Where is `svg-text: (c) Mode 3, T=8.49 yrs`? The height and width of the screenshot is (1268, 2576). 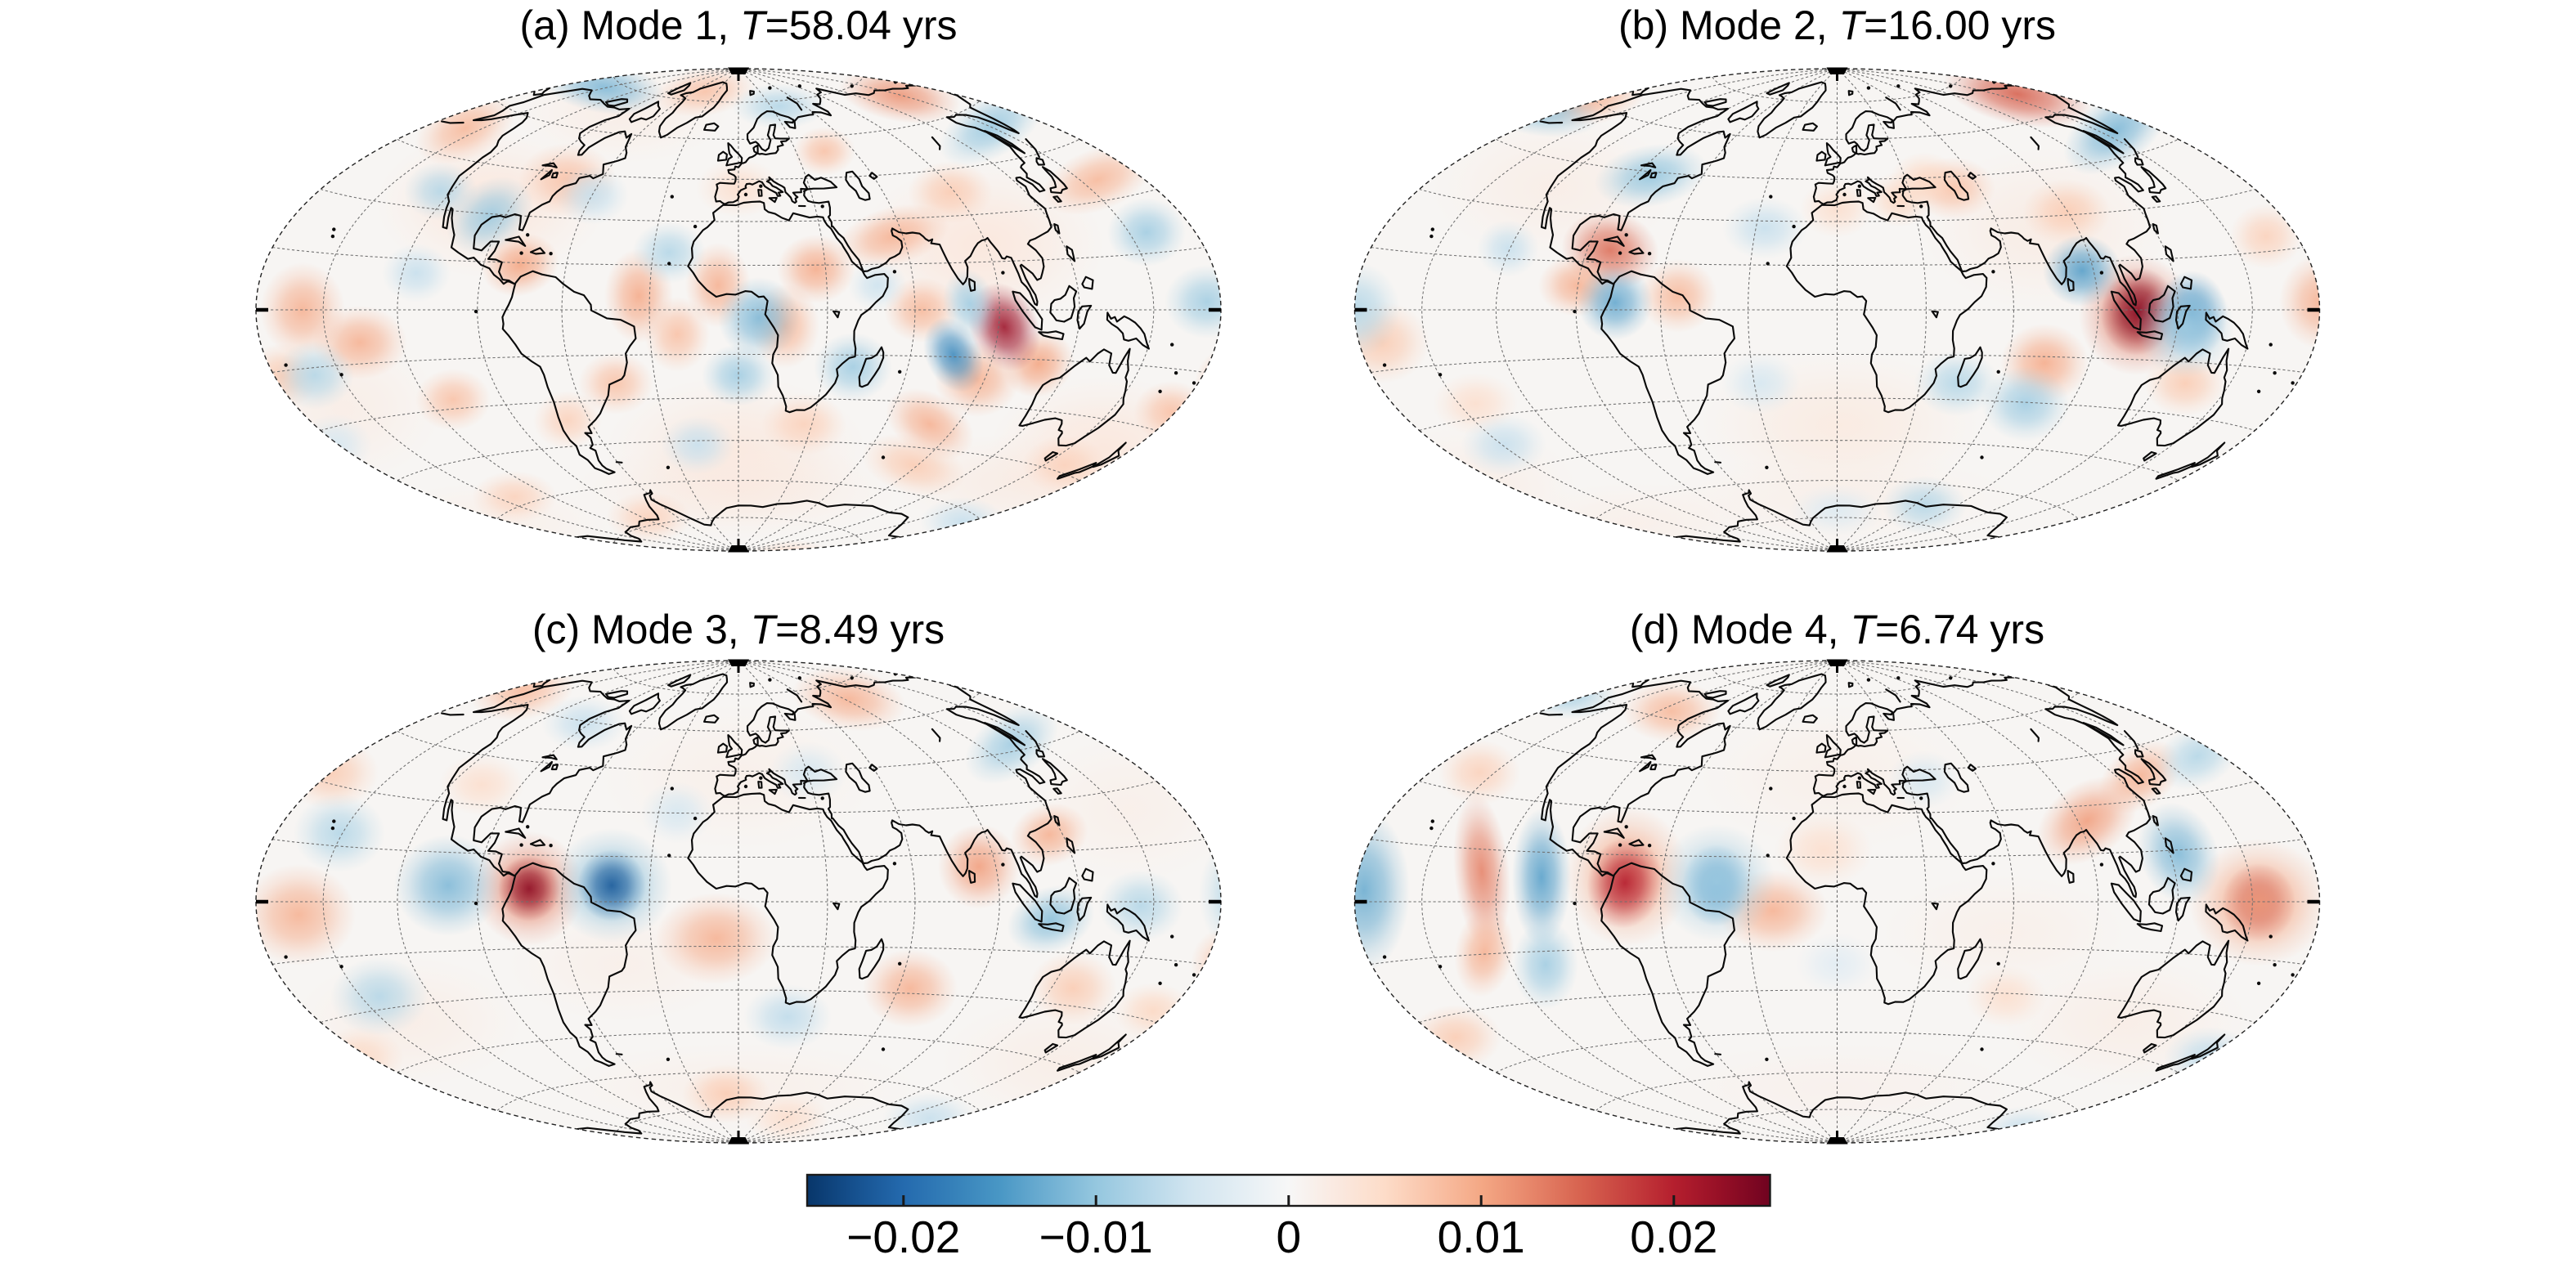
svg-text: (c) Mode 3, T=8.49 yrs is located at coordinates (738, 629).